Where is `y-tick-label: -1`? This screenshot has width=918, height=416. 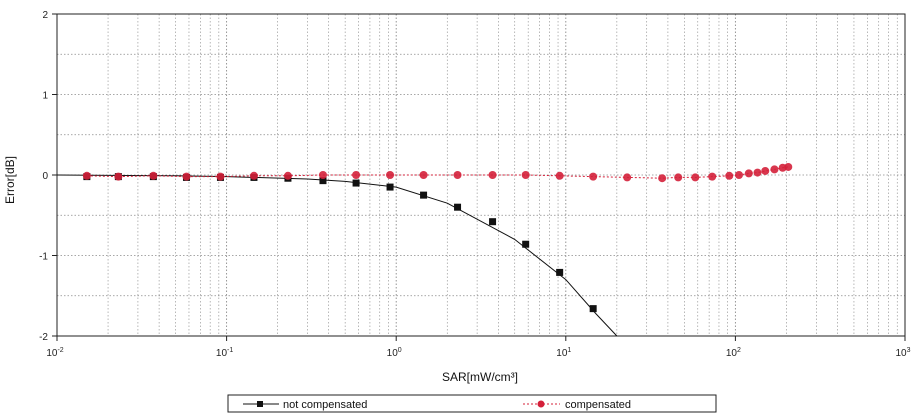
y-tick-label: -1 is located at coordinates (43, 257).